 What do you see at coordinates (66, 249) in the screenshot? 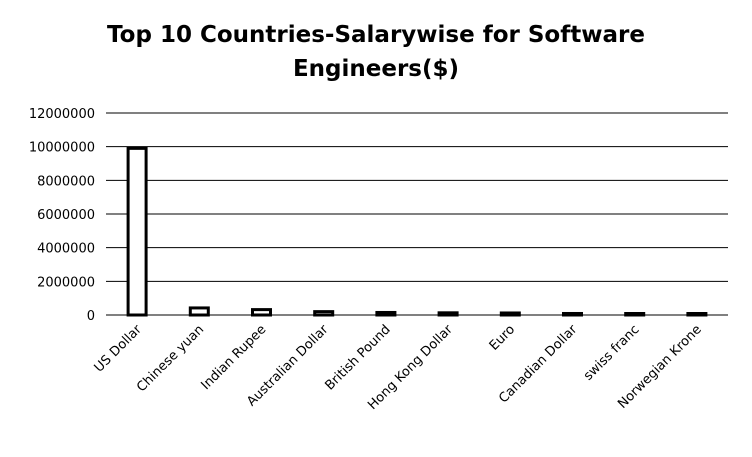
I see `y-tick-label: 4000000` at bounding box center [66, 249].